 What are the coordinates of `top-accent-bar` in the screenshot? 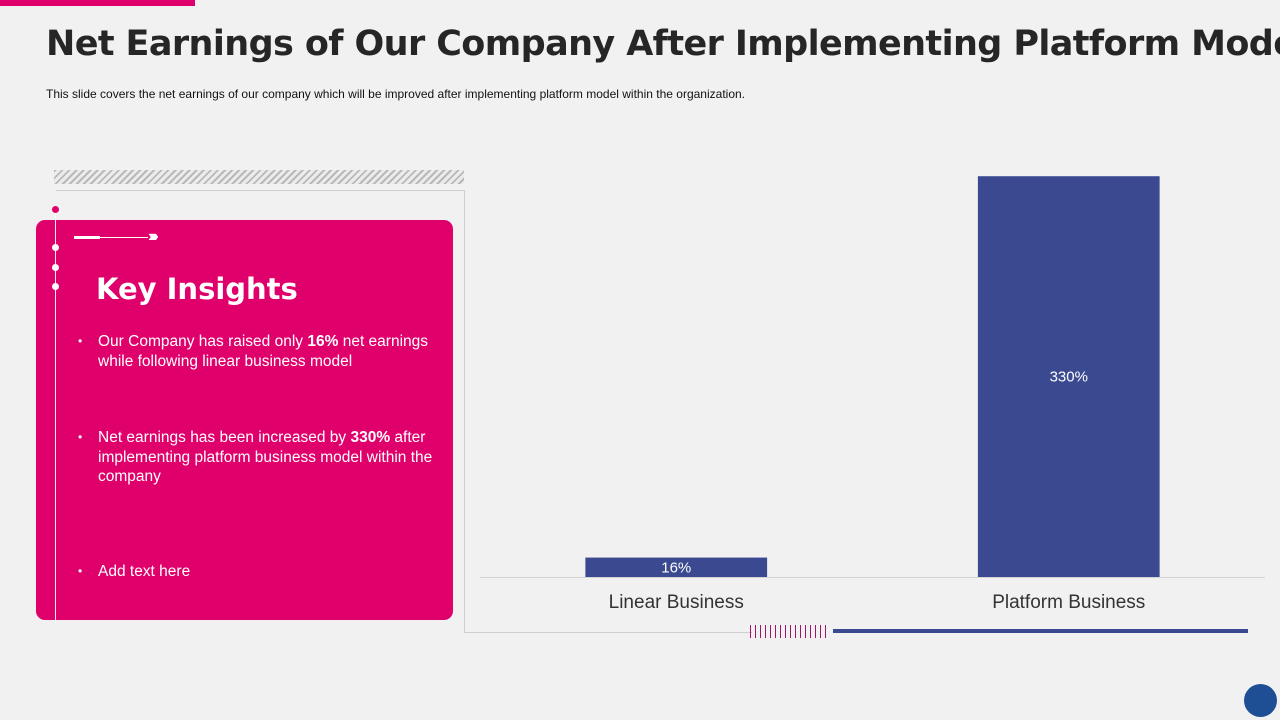 It's located at (97, 3).